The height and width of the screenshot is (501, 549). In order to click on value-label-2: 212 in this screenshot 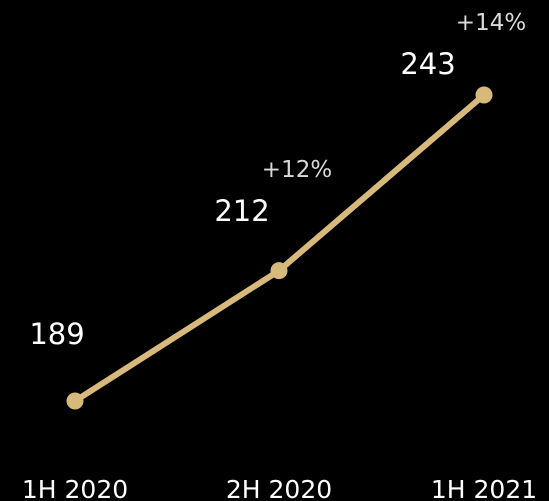, I will do `click(241, 211)`.